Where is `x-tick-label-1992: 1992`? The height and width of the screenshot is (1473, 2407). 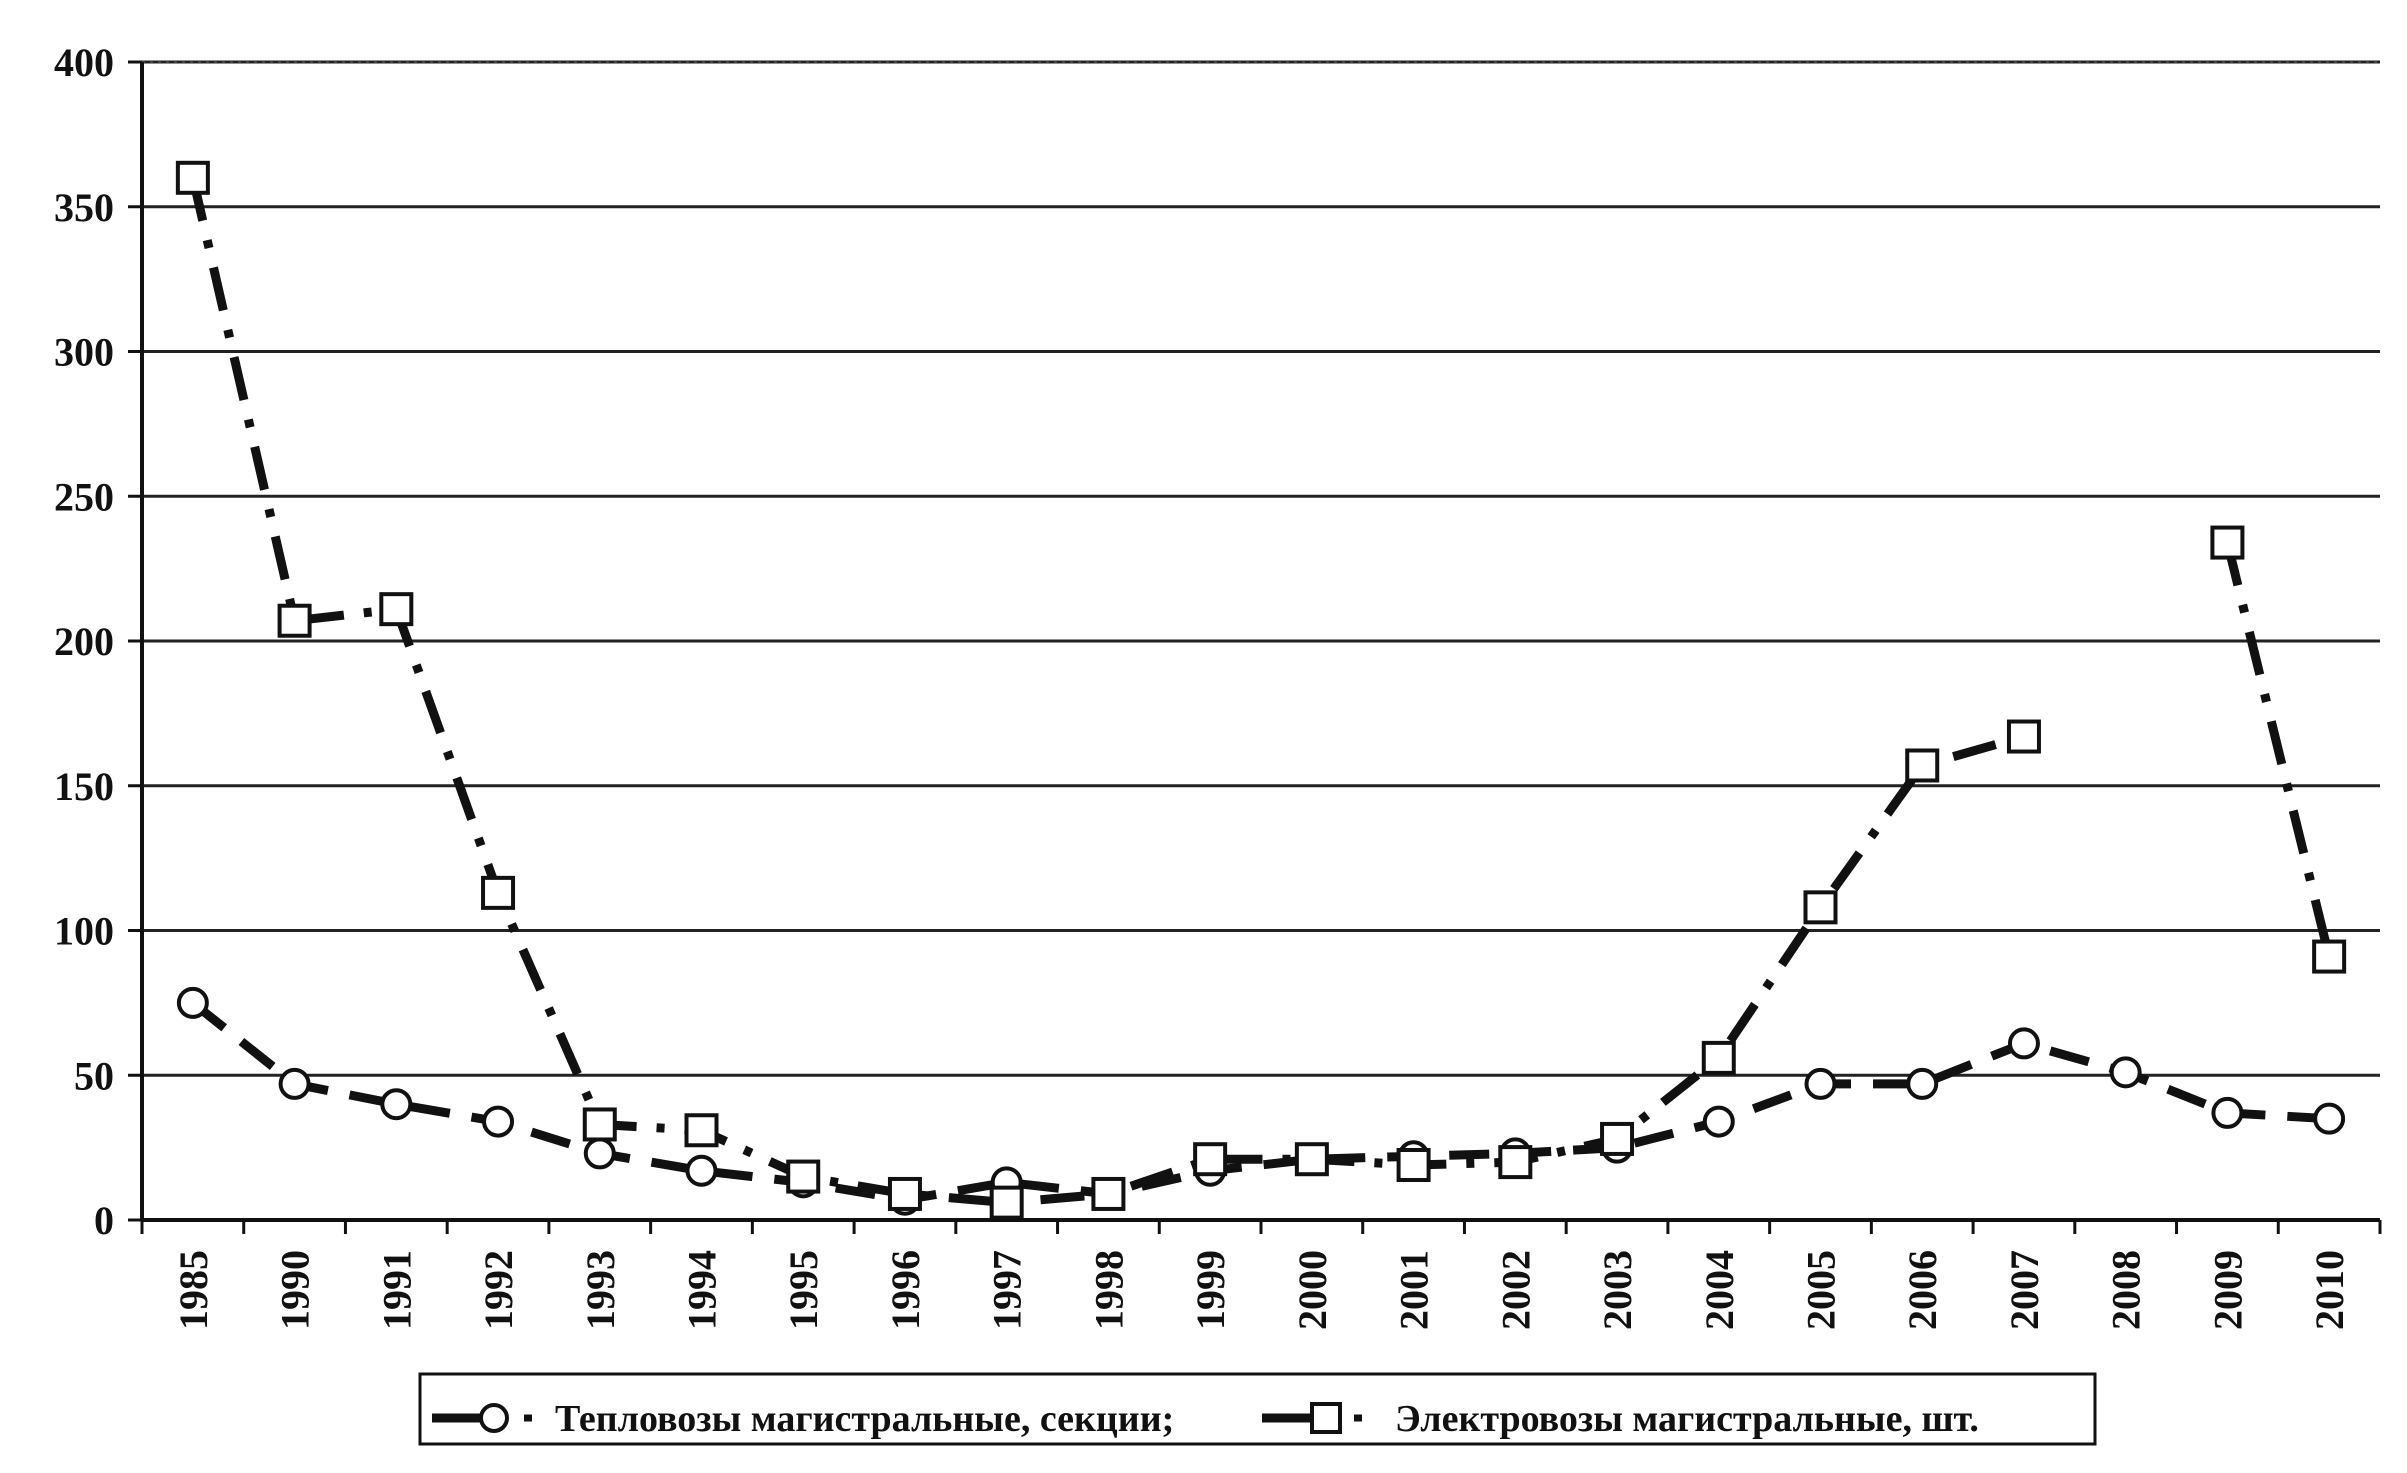
x-tick-label-1992: 1992 is located at coordinates (498, 1290).